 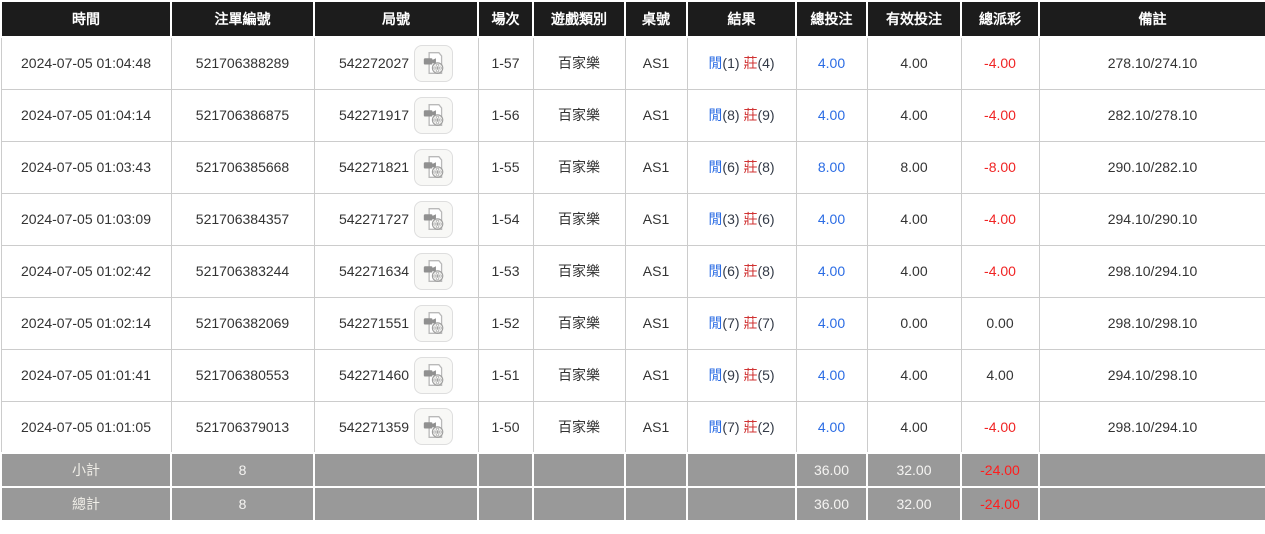 I want to click on grand-total-row: 總計 8 36.00 32.00 -24.00, so click(x=632, y=504).